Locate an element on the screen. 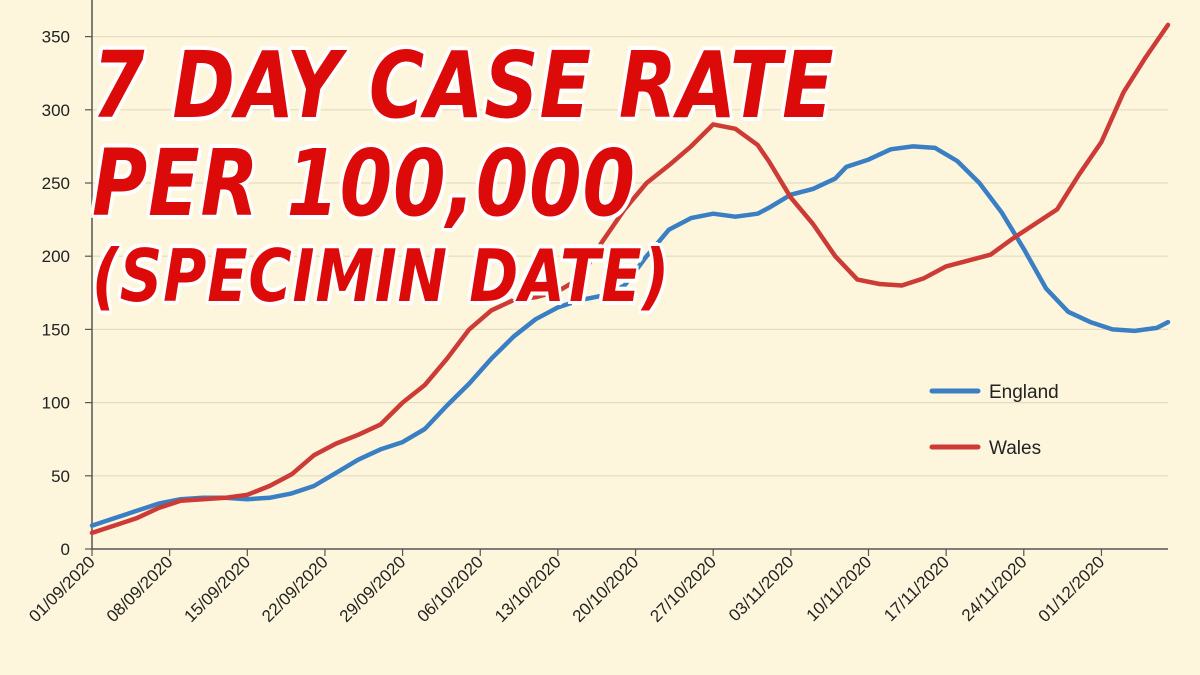 This screenshot has height=675, width=1200. x-tick-label: 03/11/2020 is located at coordinates (761, 588).